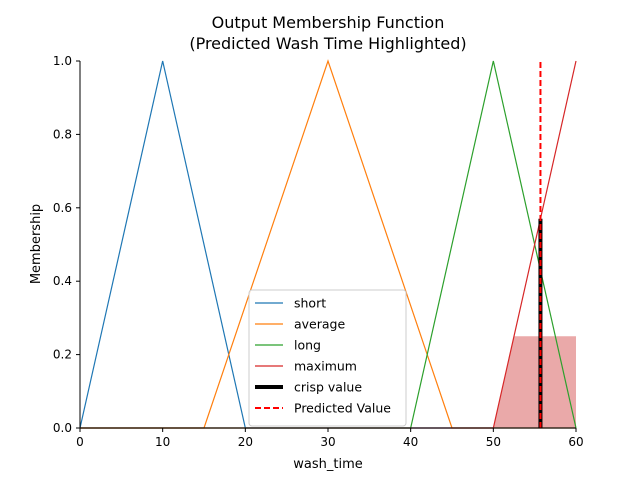  Describe the element at coordinates (62, 281) in the screenshot. I see `y-tick-label: 0.4` at that location.